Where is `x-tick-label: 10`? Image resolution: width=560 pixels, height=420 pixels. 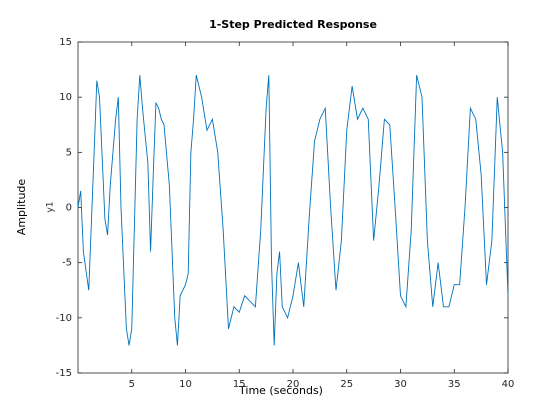
x-tick-label: 10 is located at coordinates (185, 384).